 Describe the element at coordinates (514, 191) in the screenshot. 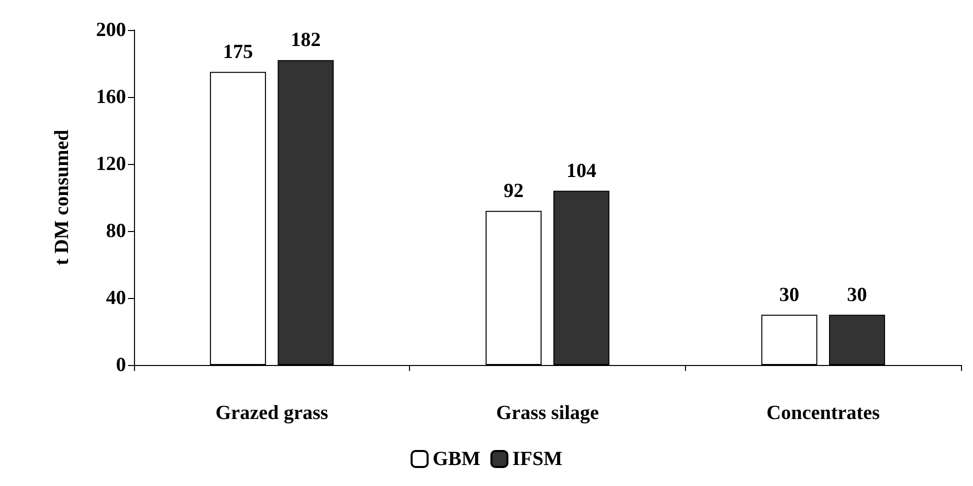

I see `data-label: 92` at that location.